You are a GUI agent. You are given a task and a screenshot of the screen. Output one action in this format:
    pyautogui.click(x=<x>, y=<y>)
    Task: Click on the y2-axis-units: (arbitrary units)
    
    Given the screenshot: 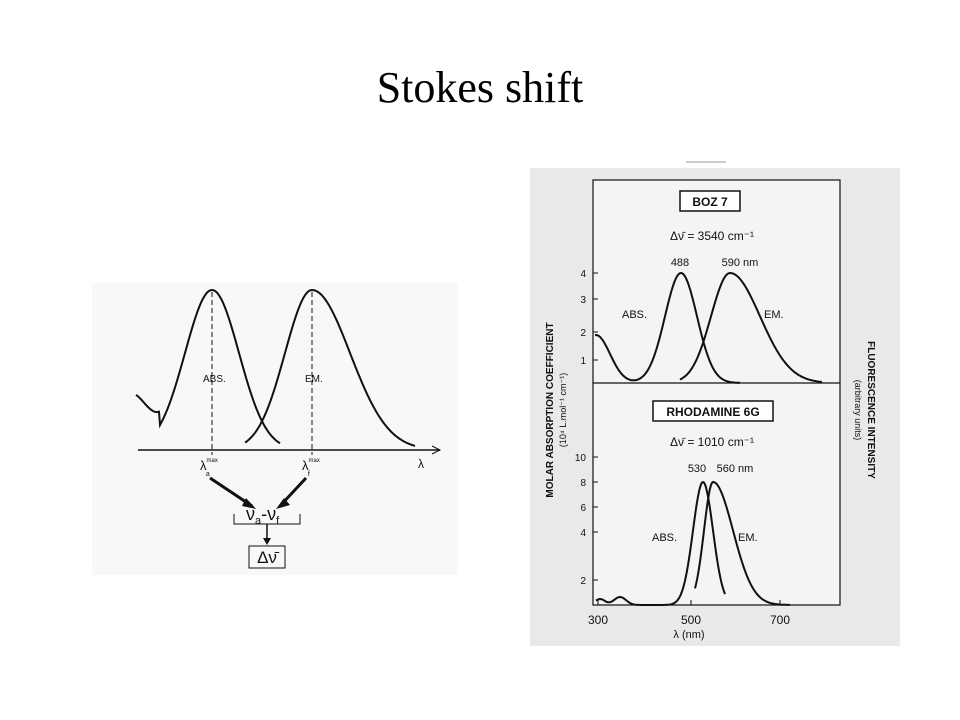 What is the action you would take?
    pyautogui.click(x=858, y=410)
    